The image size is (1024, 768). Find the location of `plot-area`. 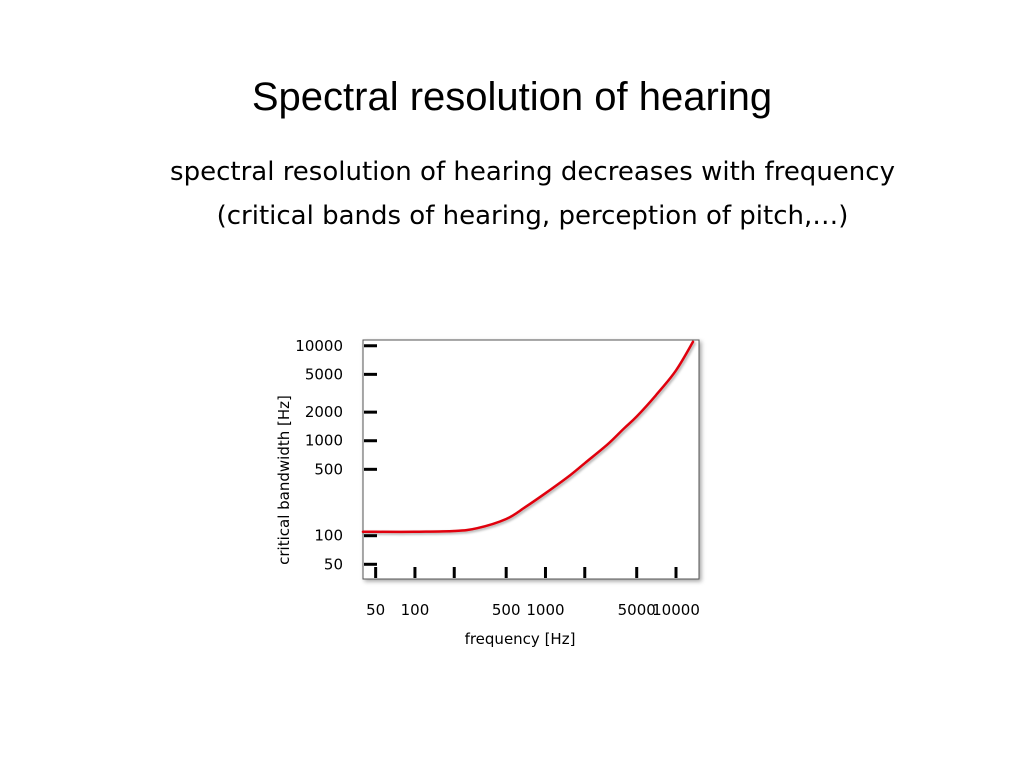

plot-area is located at coordinates (531, 459).